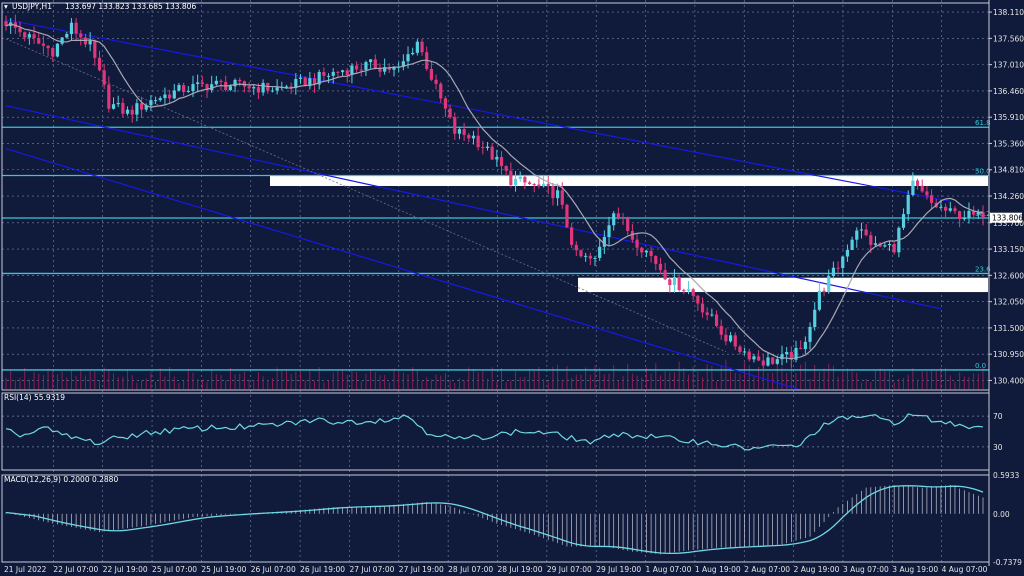  I want to click on fib-level-label: 61.8, so click(983, 123).